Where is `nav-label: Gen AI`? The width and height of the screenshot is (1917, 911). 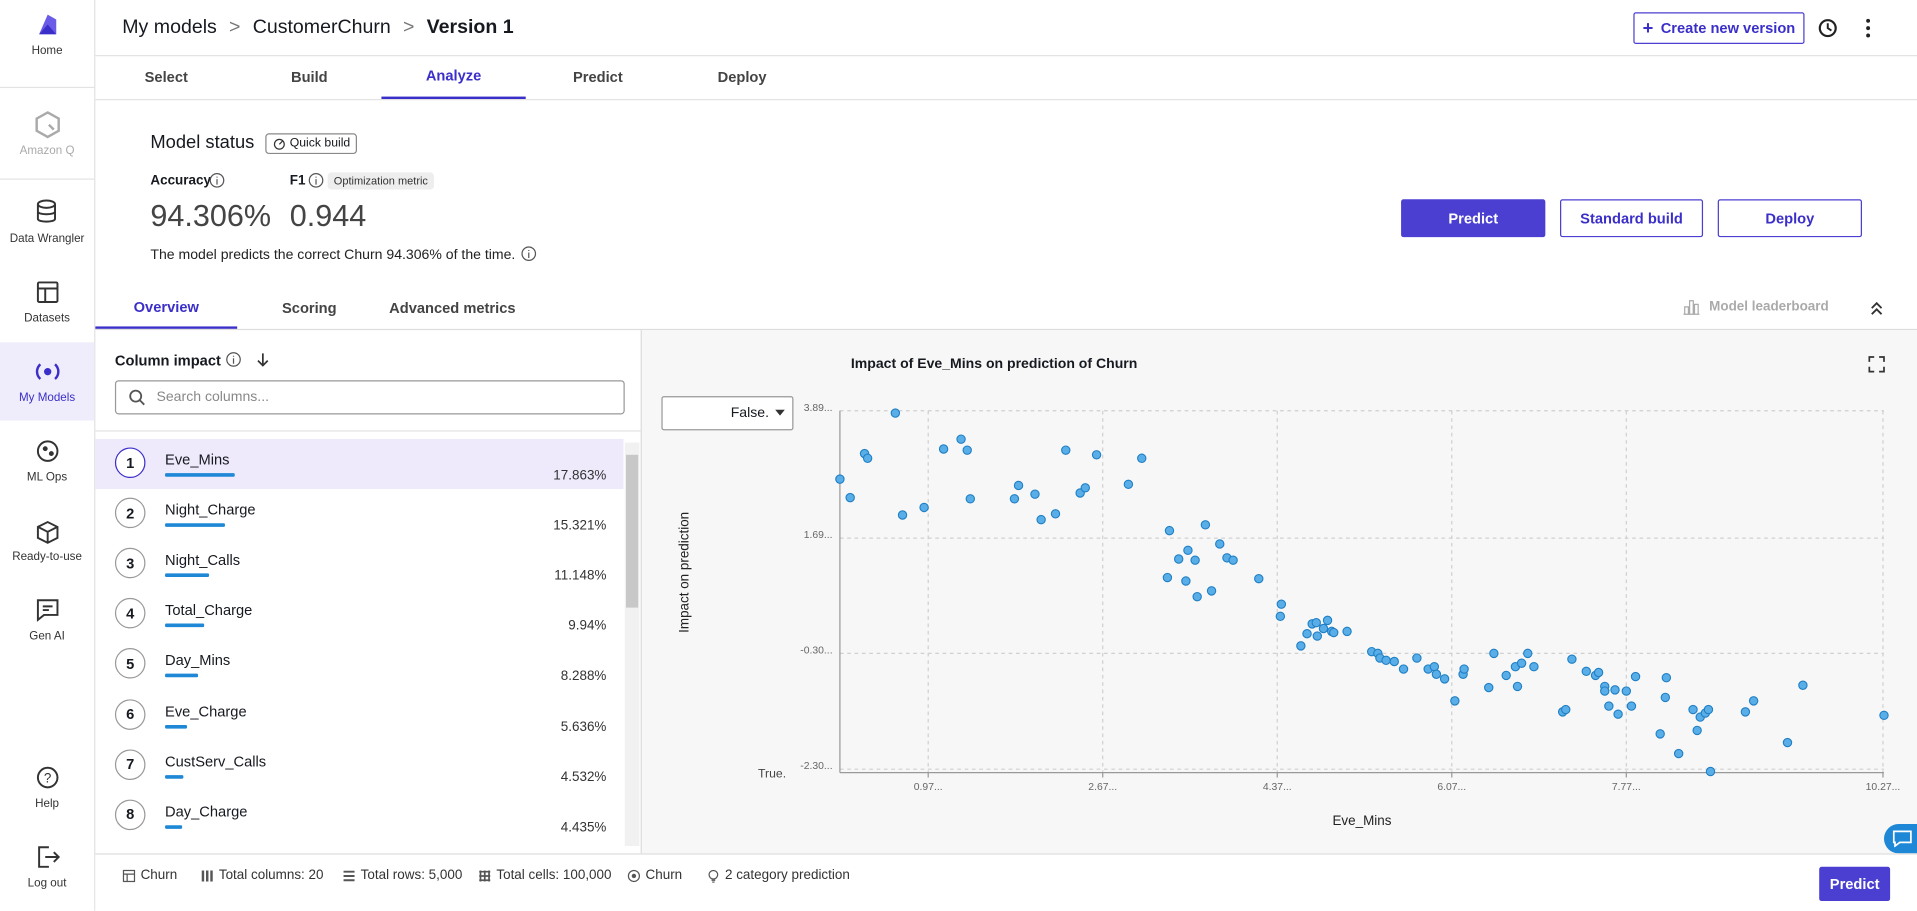 nav-label: Gen AI is located at coordinates (47, 636).